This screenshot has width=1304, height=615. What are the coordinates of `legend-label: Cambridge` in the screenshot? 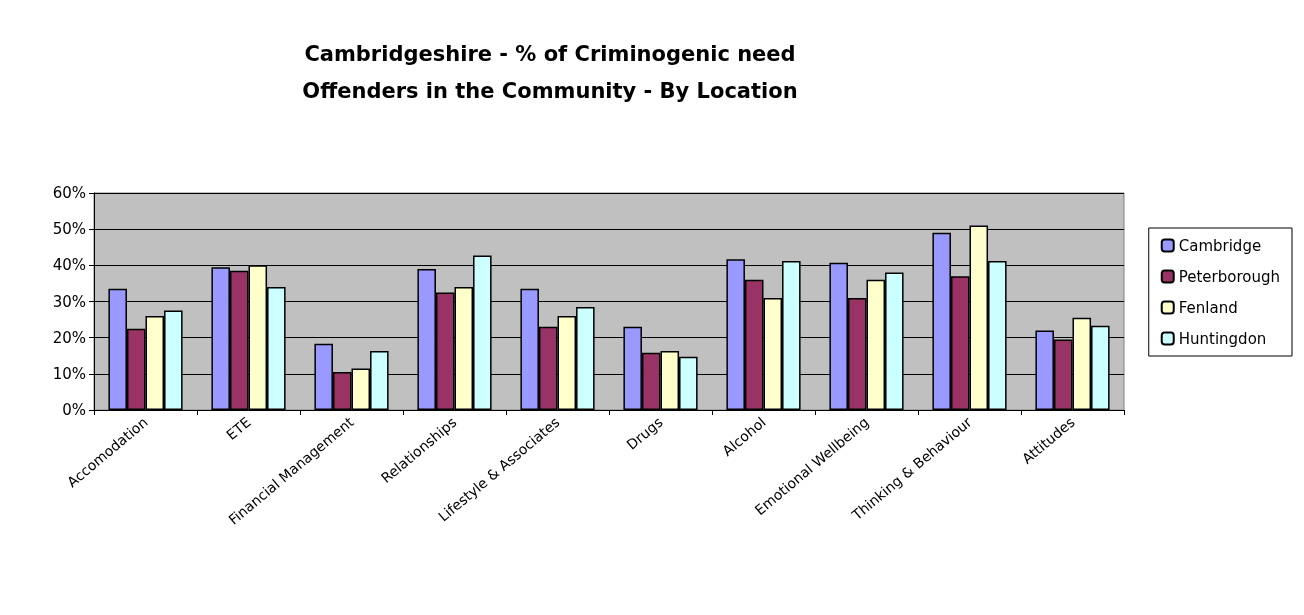 It's located at (1220, 245).